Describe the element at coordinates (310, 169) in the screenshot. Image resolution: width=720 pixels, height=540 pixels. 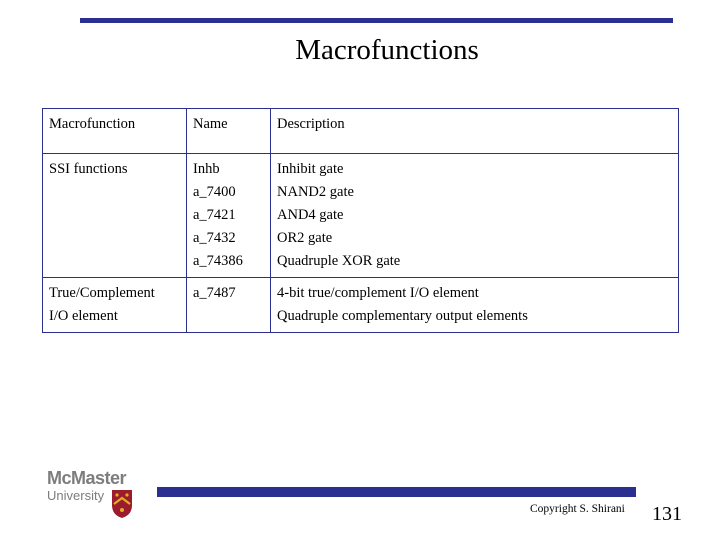
I see `cell-line: Inhibit gate` at that location.